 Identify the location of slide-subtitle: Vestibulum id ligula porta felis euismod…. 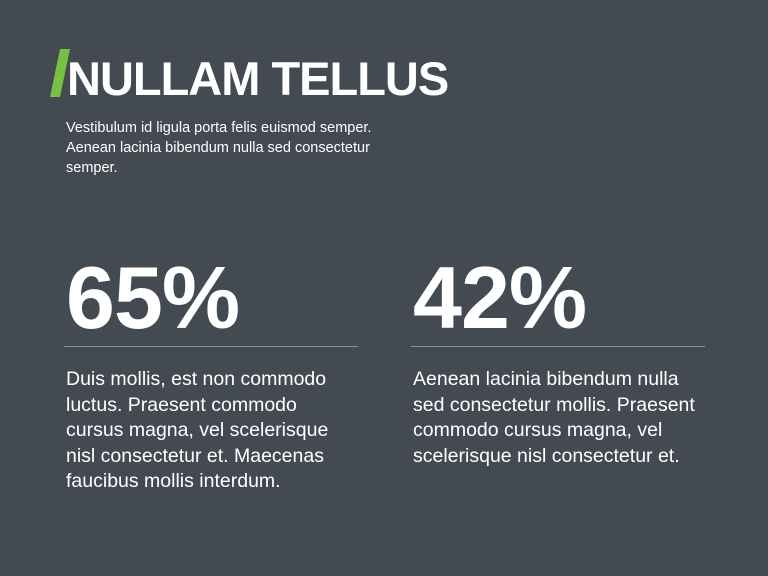
(219, 148).